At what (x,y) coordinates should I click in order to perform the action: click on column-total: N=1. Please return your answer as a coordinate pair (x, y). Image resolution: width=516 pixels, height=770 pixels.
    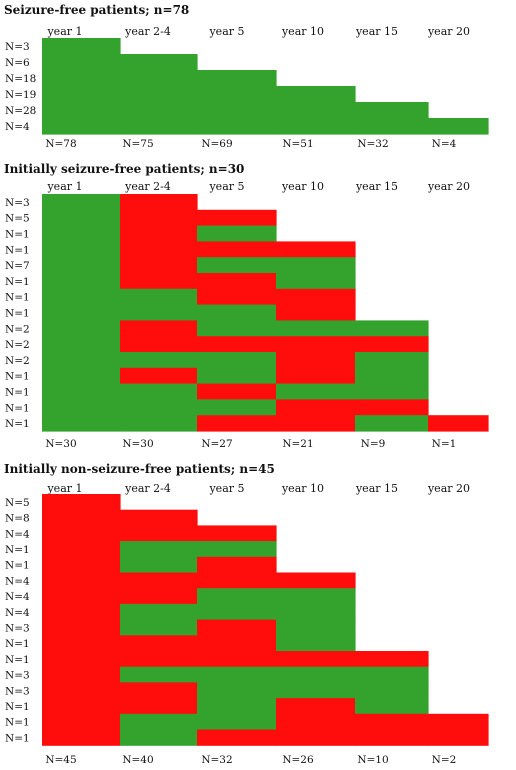
    Looking at the image, I should click on (444, 444).